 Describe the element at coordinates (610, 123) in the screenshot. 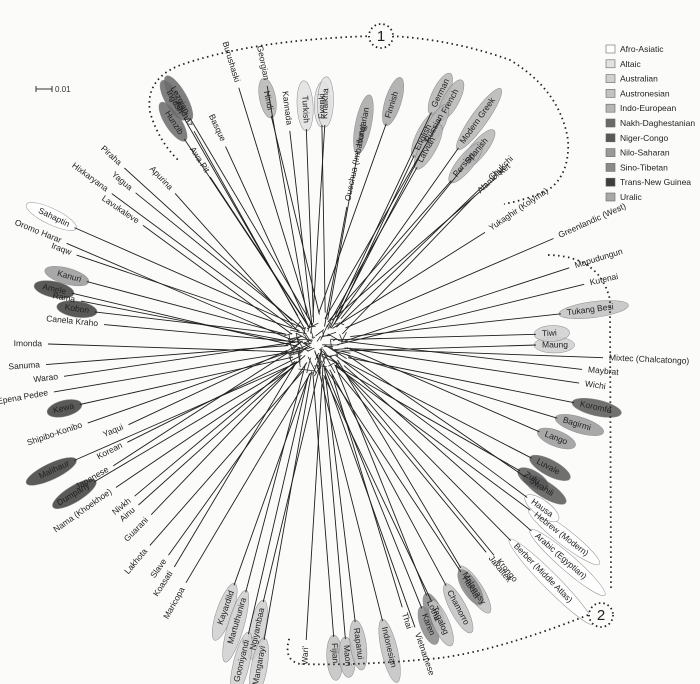

I see `legend-swatch-nakh-daghestanian` at that location.